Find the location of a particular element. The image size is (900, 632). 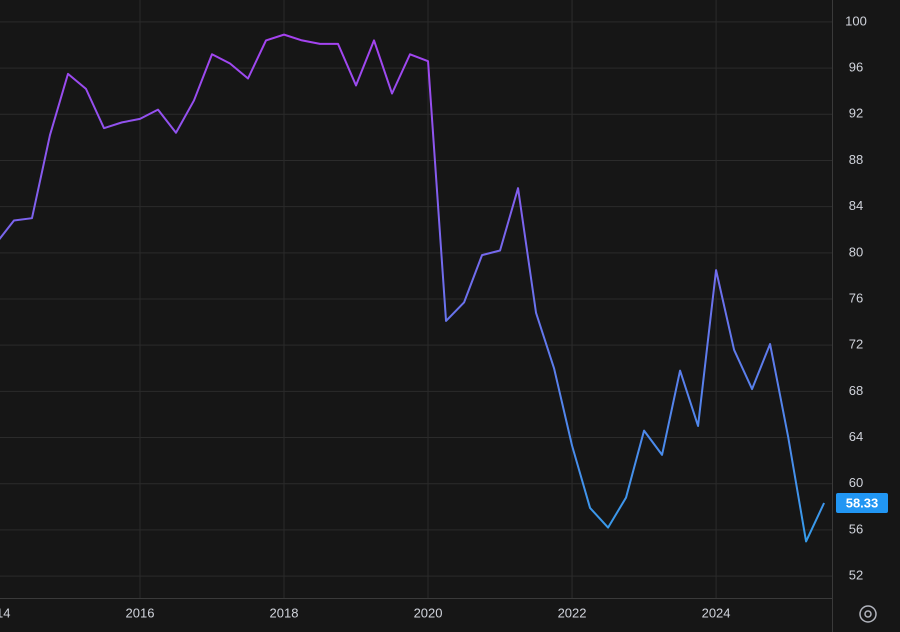

x-tick-label: 2016 is located at coordinates (140, 612).